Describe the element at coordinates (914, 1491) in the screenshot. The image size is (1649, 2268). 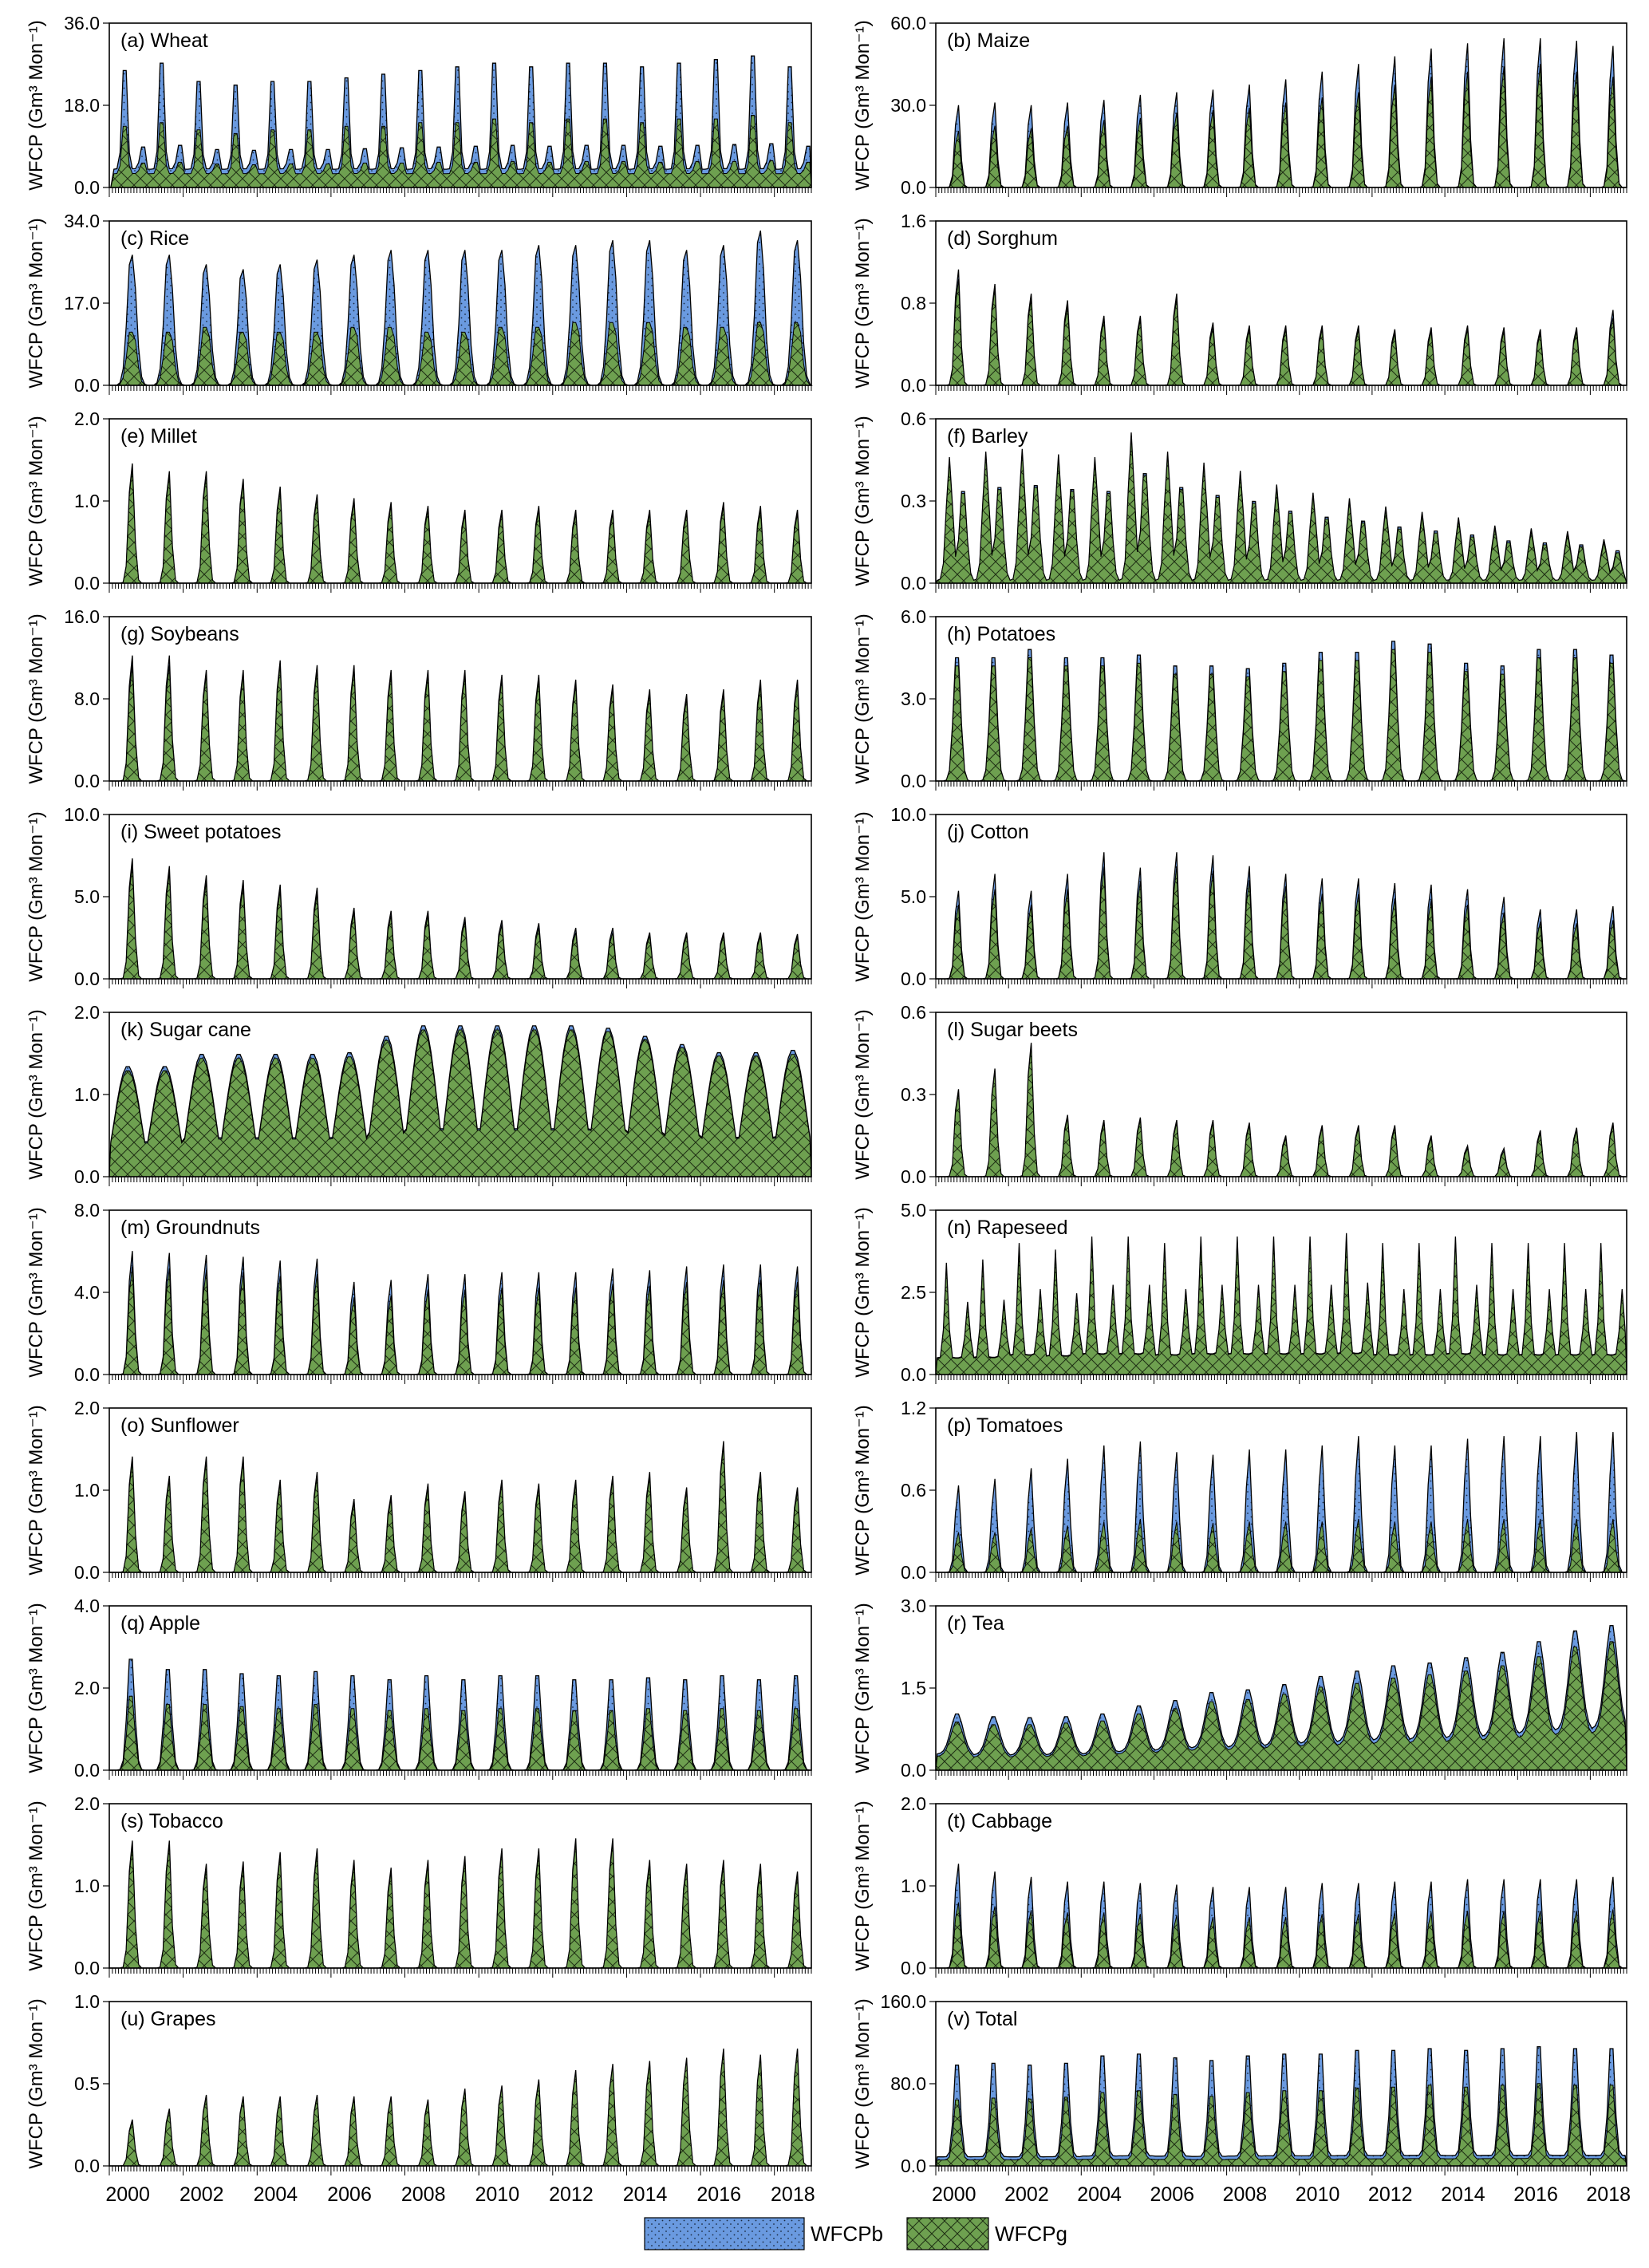
I see `y-tick-label-p: 0.6` at that location.